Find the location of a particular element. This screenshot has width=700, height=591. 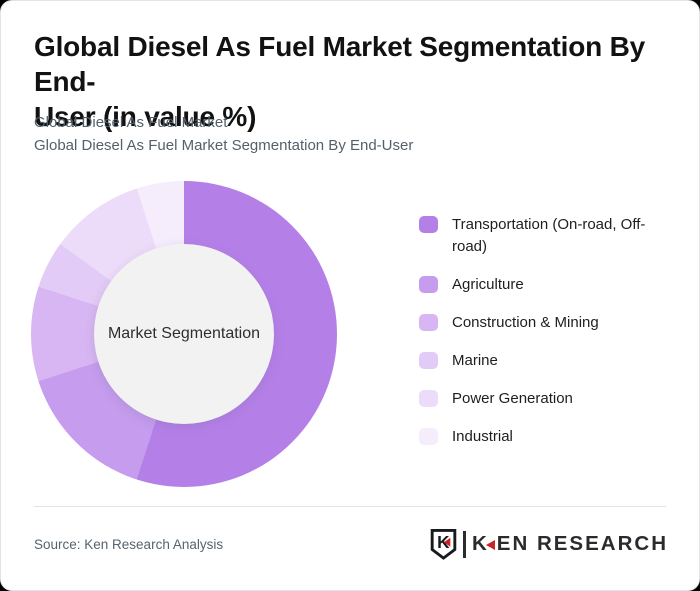

footer-divider is located at coordinates (350, 506).